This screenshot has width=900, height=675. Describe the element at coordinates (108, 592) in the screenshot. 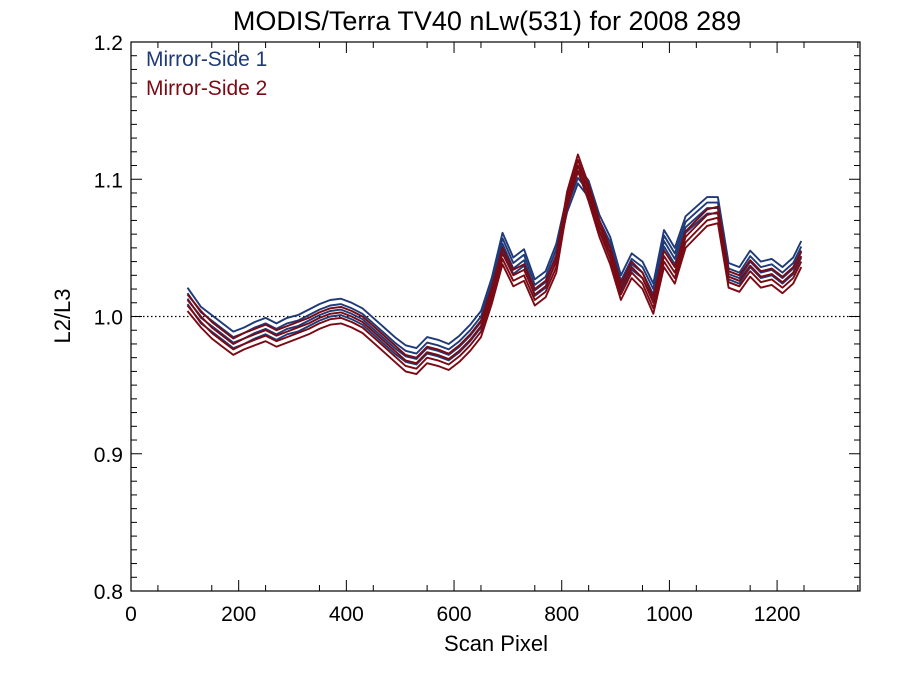

I see `y-tick-label: 0.8` at that location.